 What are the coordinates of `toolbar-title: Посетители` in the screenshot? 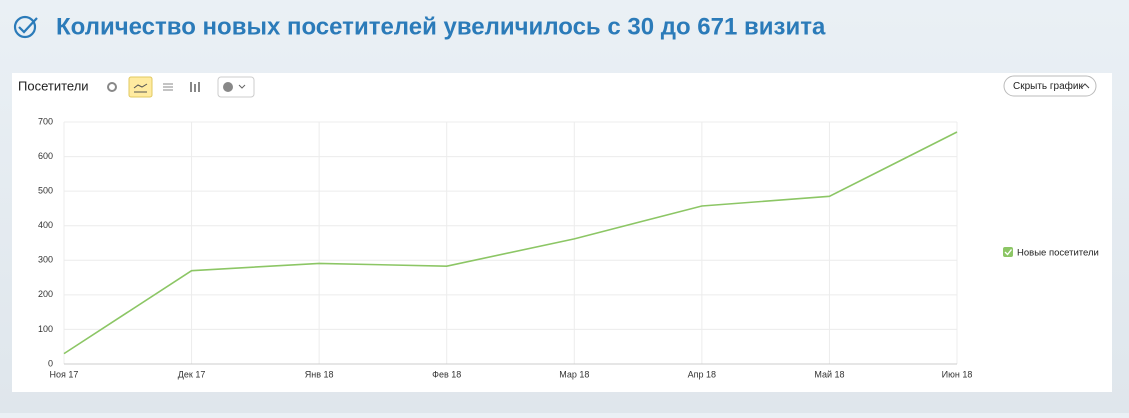 It's located at (53, 85).